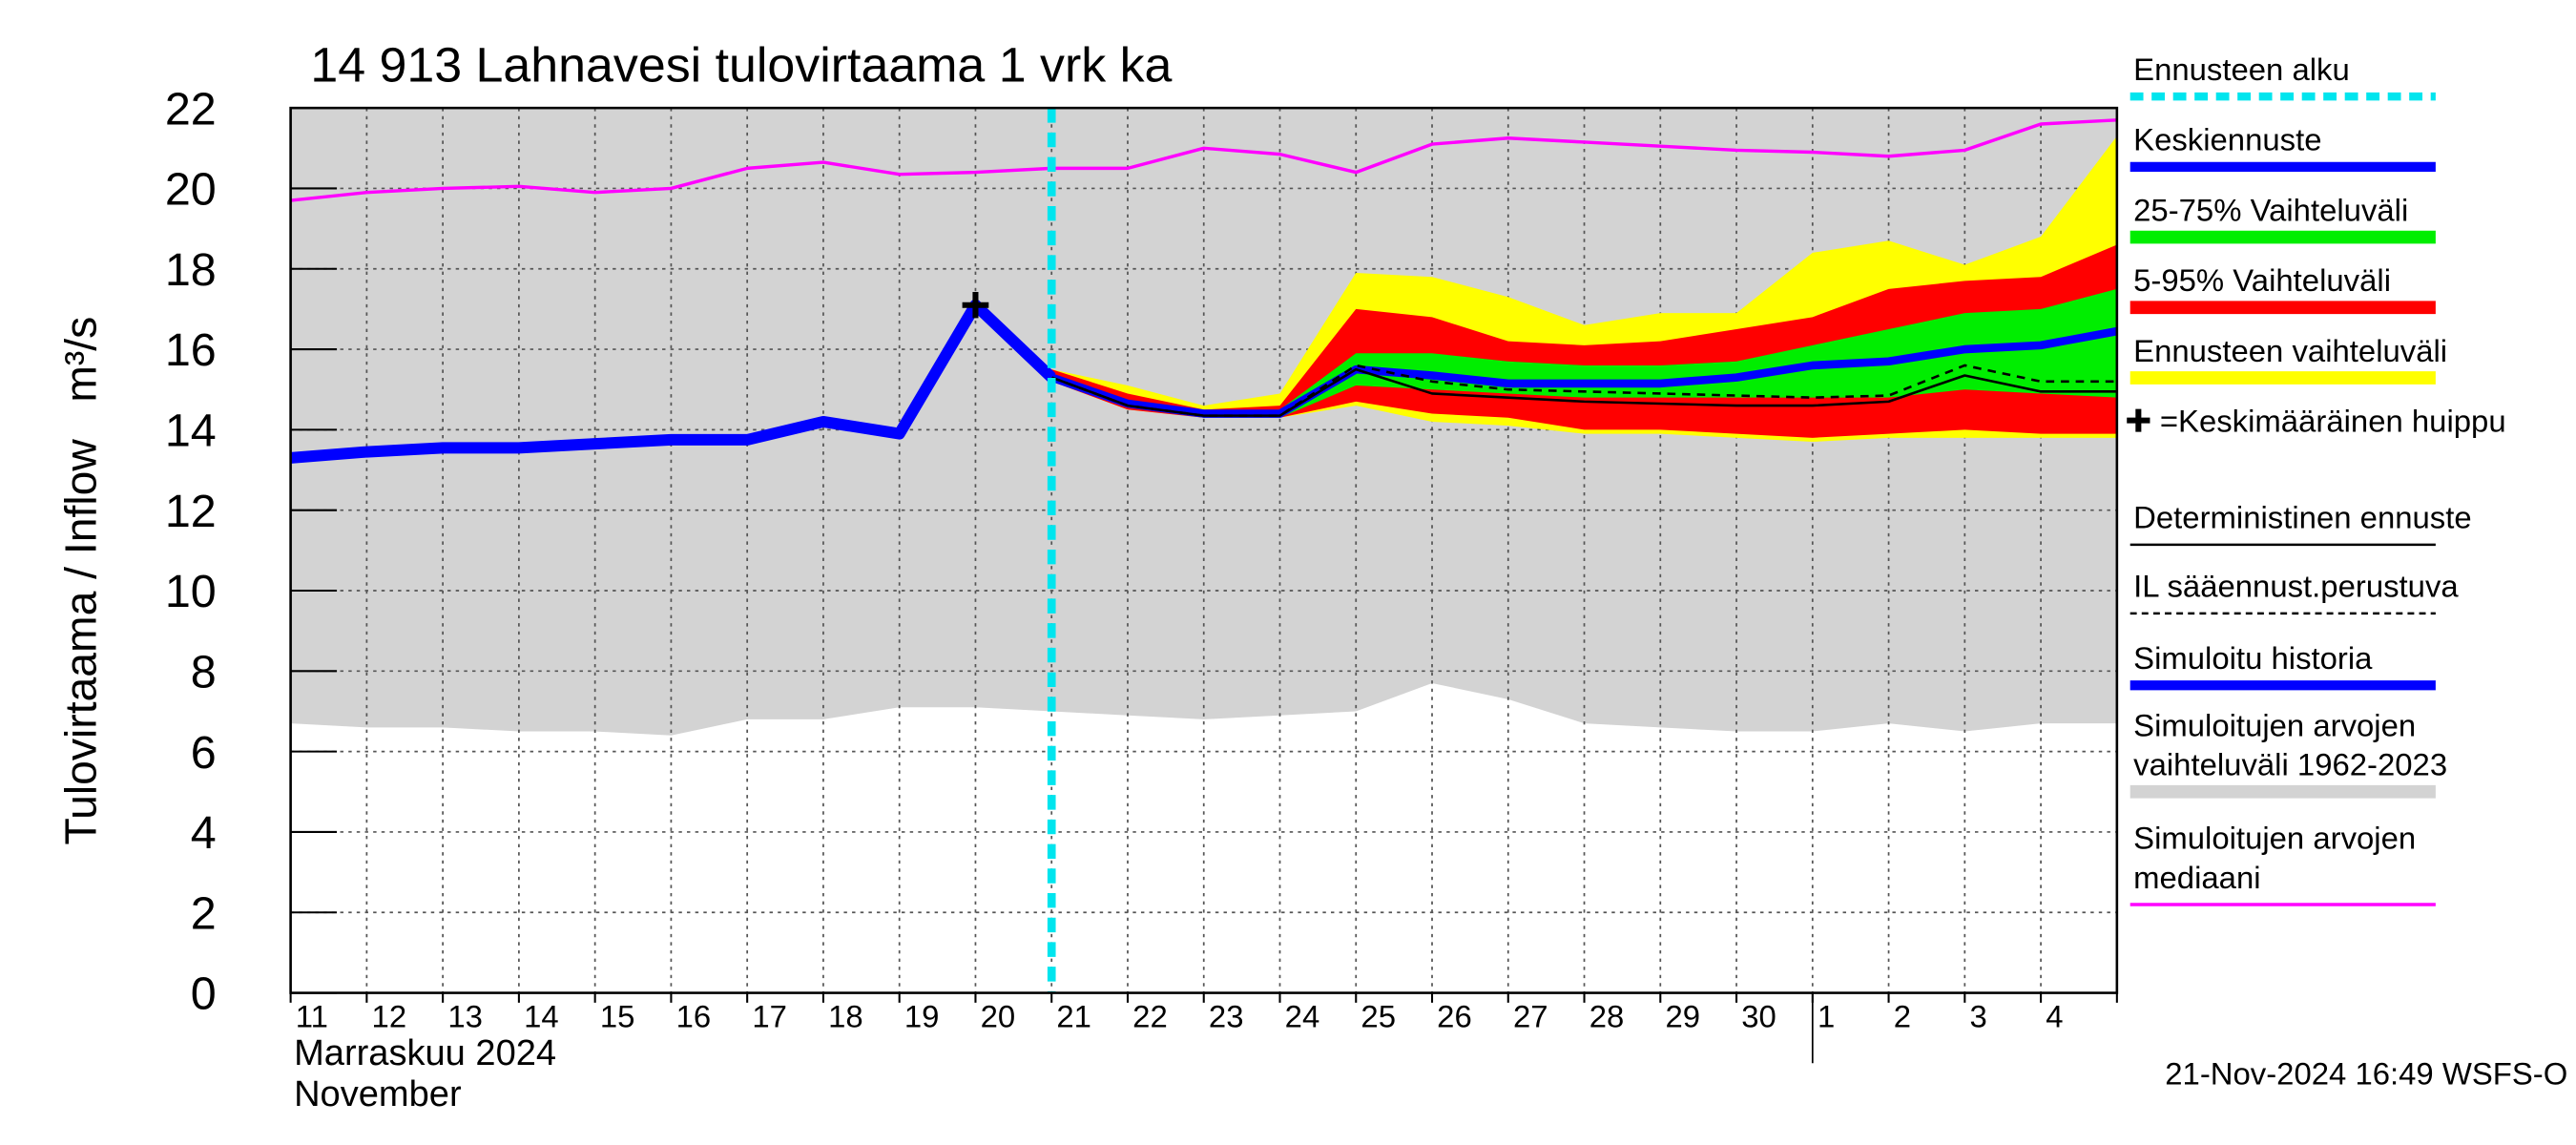  I want to click on chart-title: 14 913 Lahnavesi tulovirtaama 1 vrk ka, so click(741, 65).